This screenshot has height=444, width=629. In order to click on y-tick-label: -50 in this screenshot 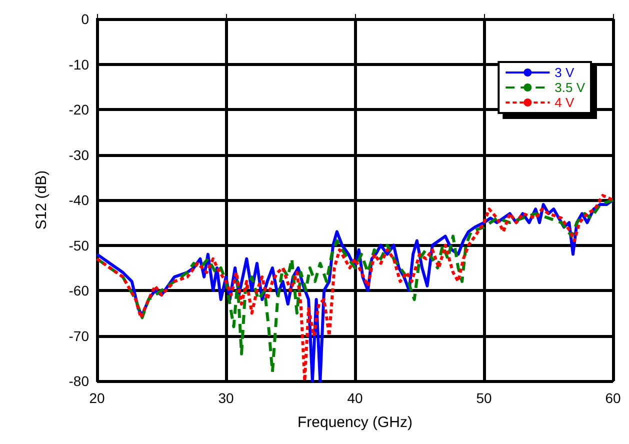, I will do `click(79, 245)`.